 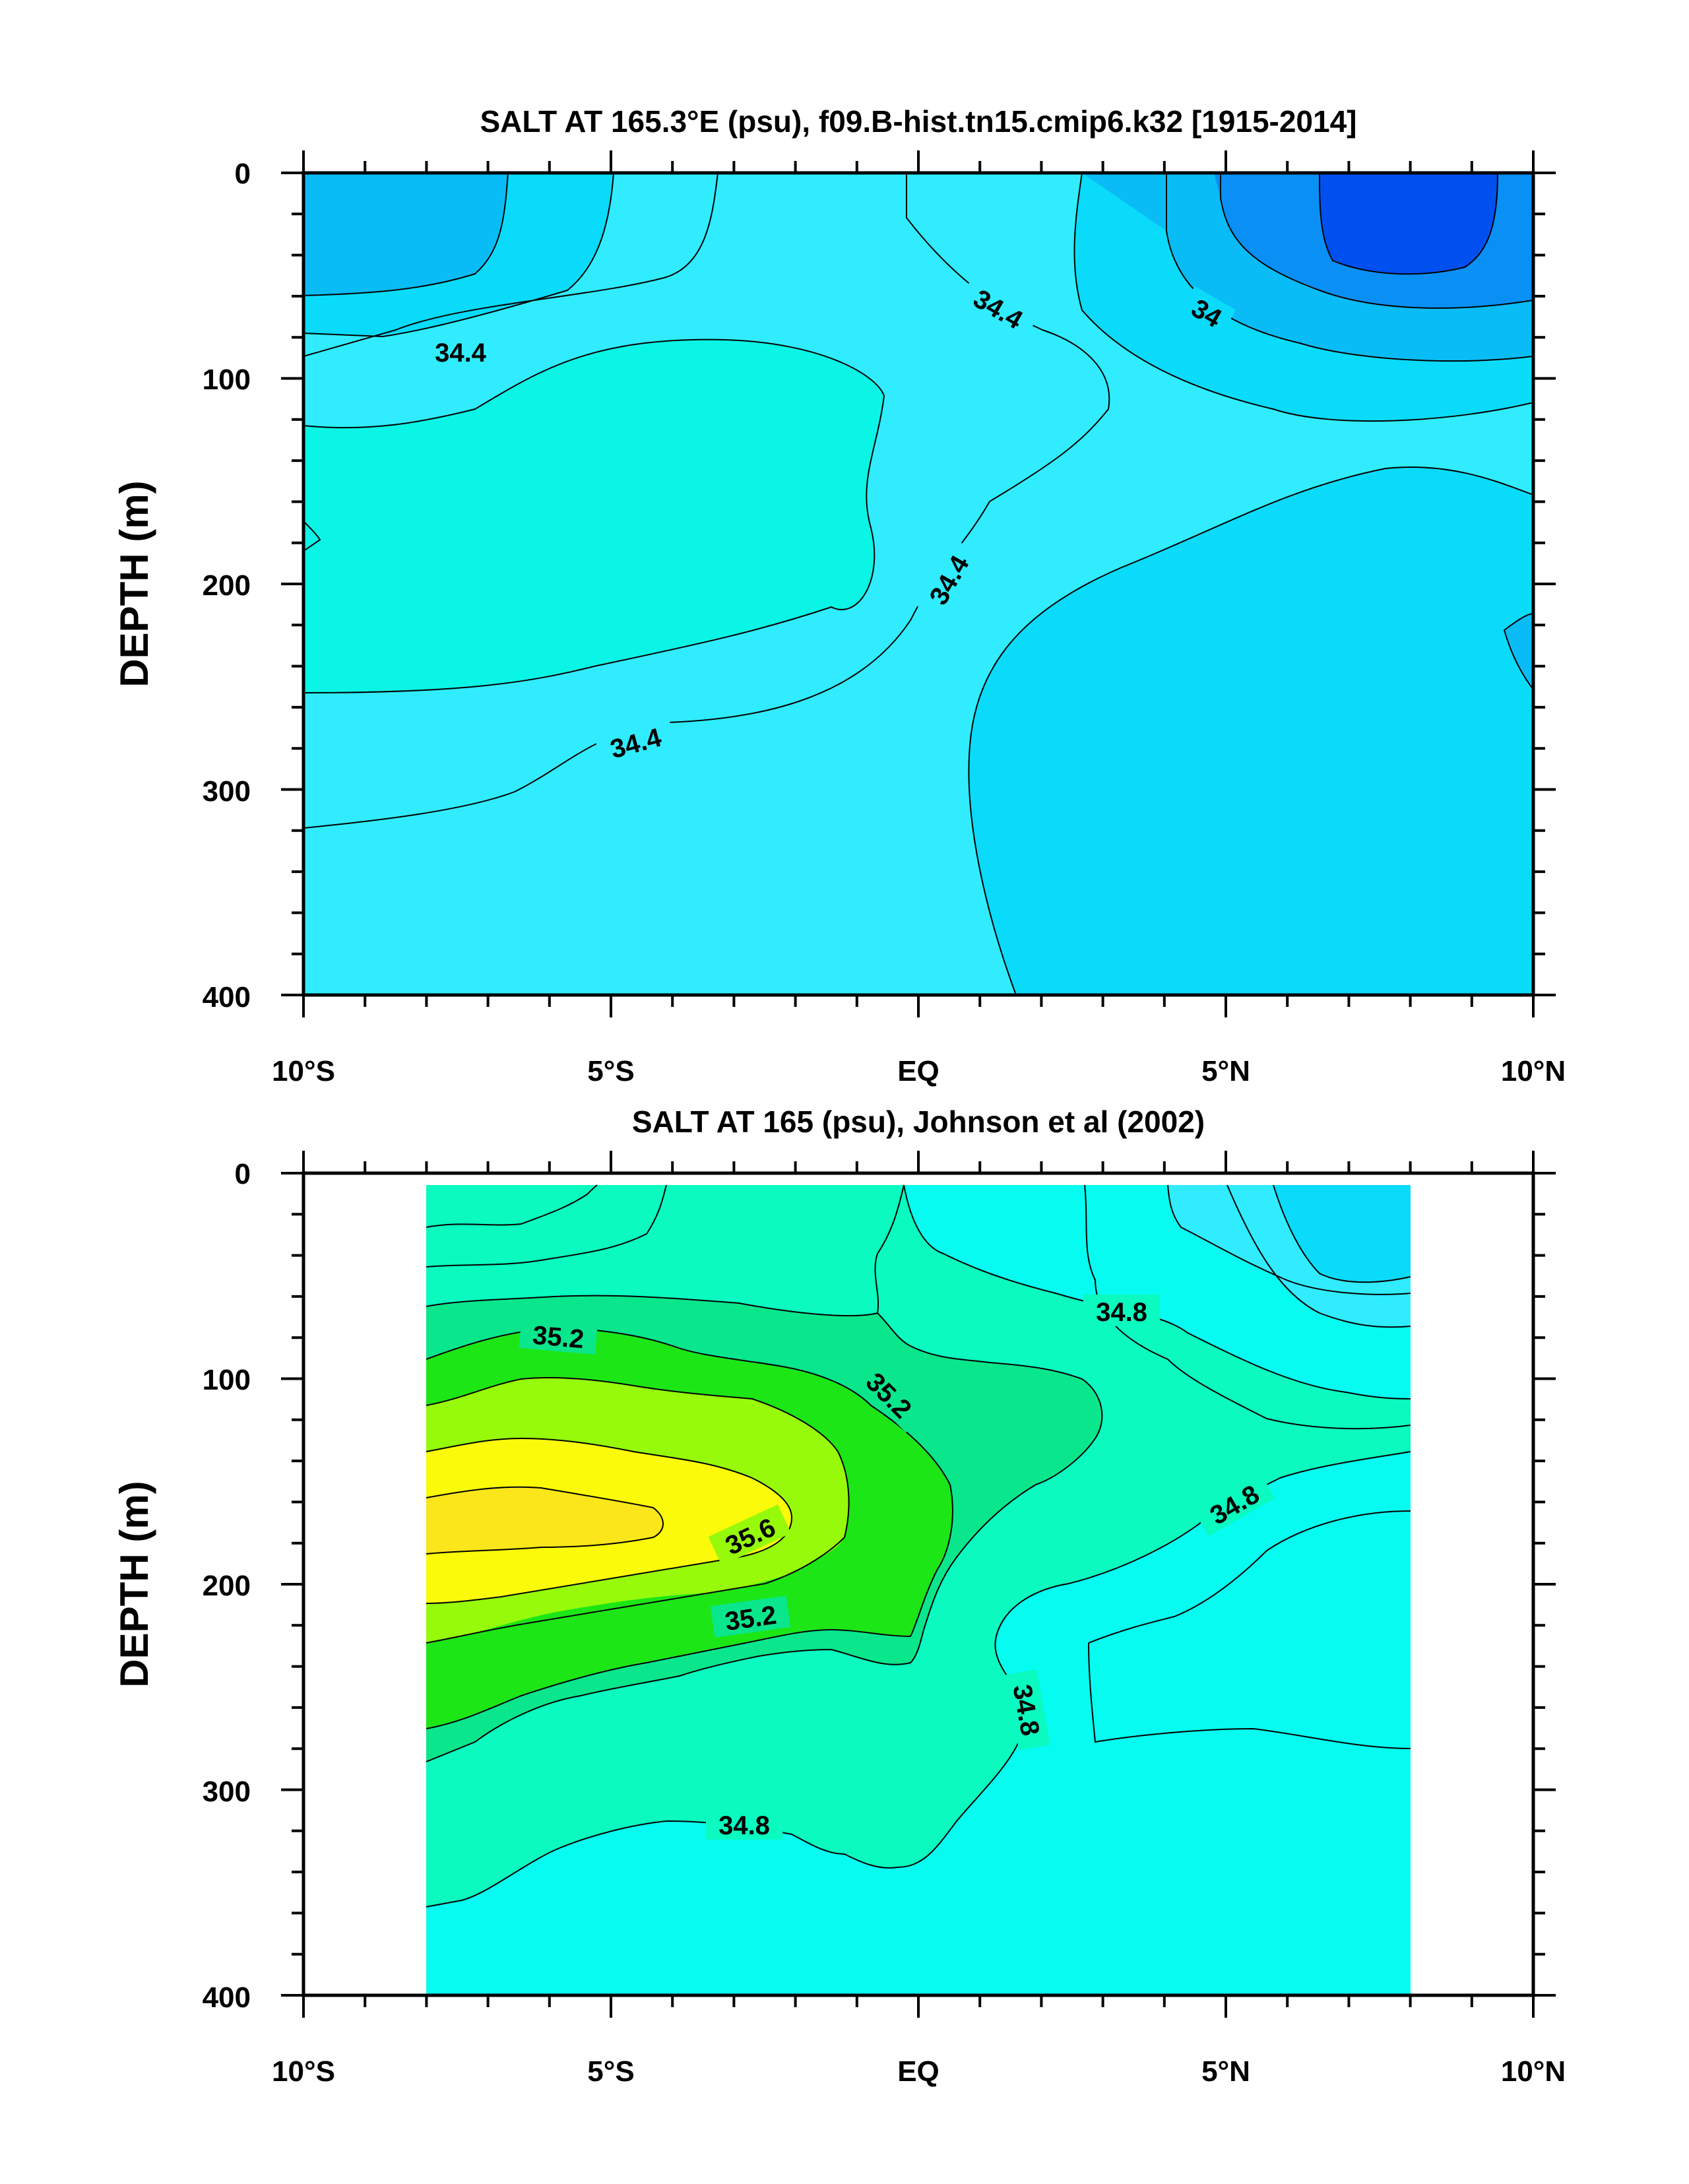 What do you see at coordinates (610, 1071) in the screenshot?
I see `panel-a-xtick-5s: 5°S` at bounding box center [610, 1071].